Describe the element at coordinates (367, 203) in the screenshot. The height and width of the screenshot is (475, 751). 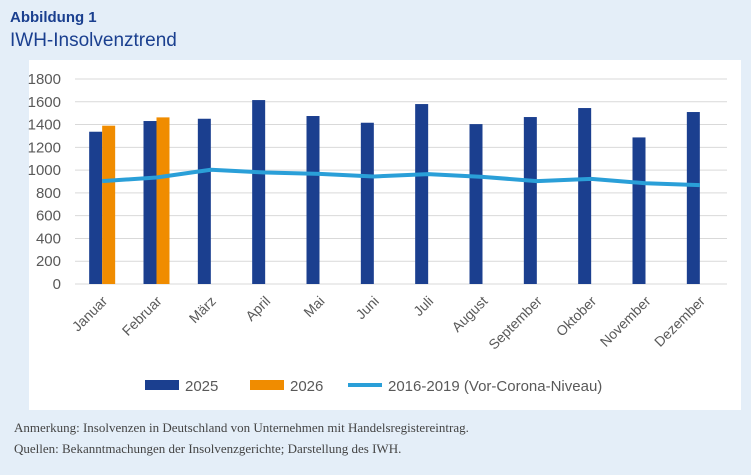
I see `bar-2025-Juni` at that location.